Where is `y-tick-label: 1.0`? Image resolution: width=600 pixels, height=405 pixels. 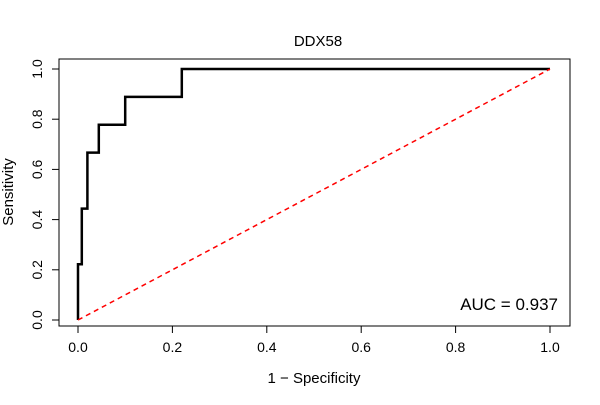 y-tick-label: 1.0 is located at coordinates (37, 69).